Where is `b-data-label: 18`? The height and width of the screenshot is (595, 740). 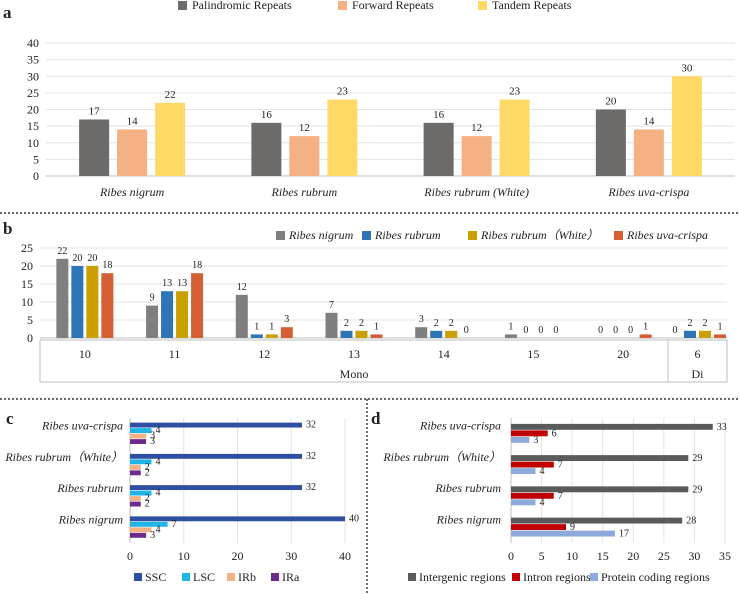
b-data-label: 18 is located at coordinates (197, 265).